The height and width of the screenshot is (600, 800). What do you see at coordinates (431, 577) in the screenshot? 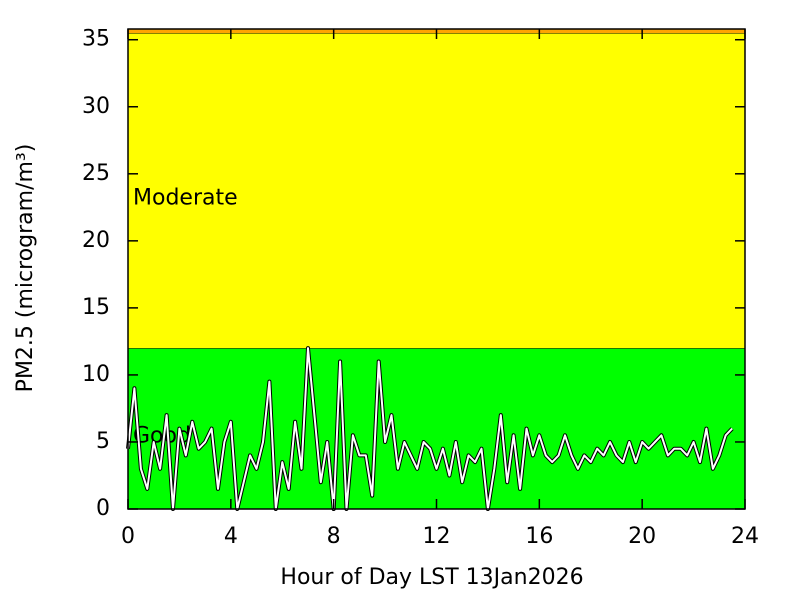
I see `x-axis-label: Hour of Day LST 13Jan2026` at bounding box center [431, 577].